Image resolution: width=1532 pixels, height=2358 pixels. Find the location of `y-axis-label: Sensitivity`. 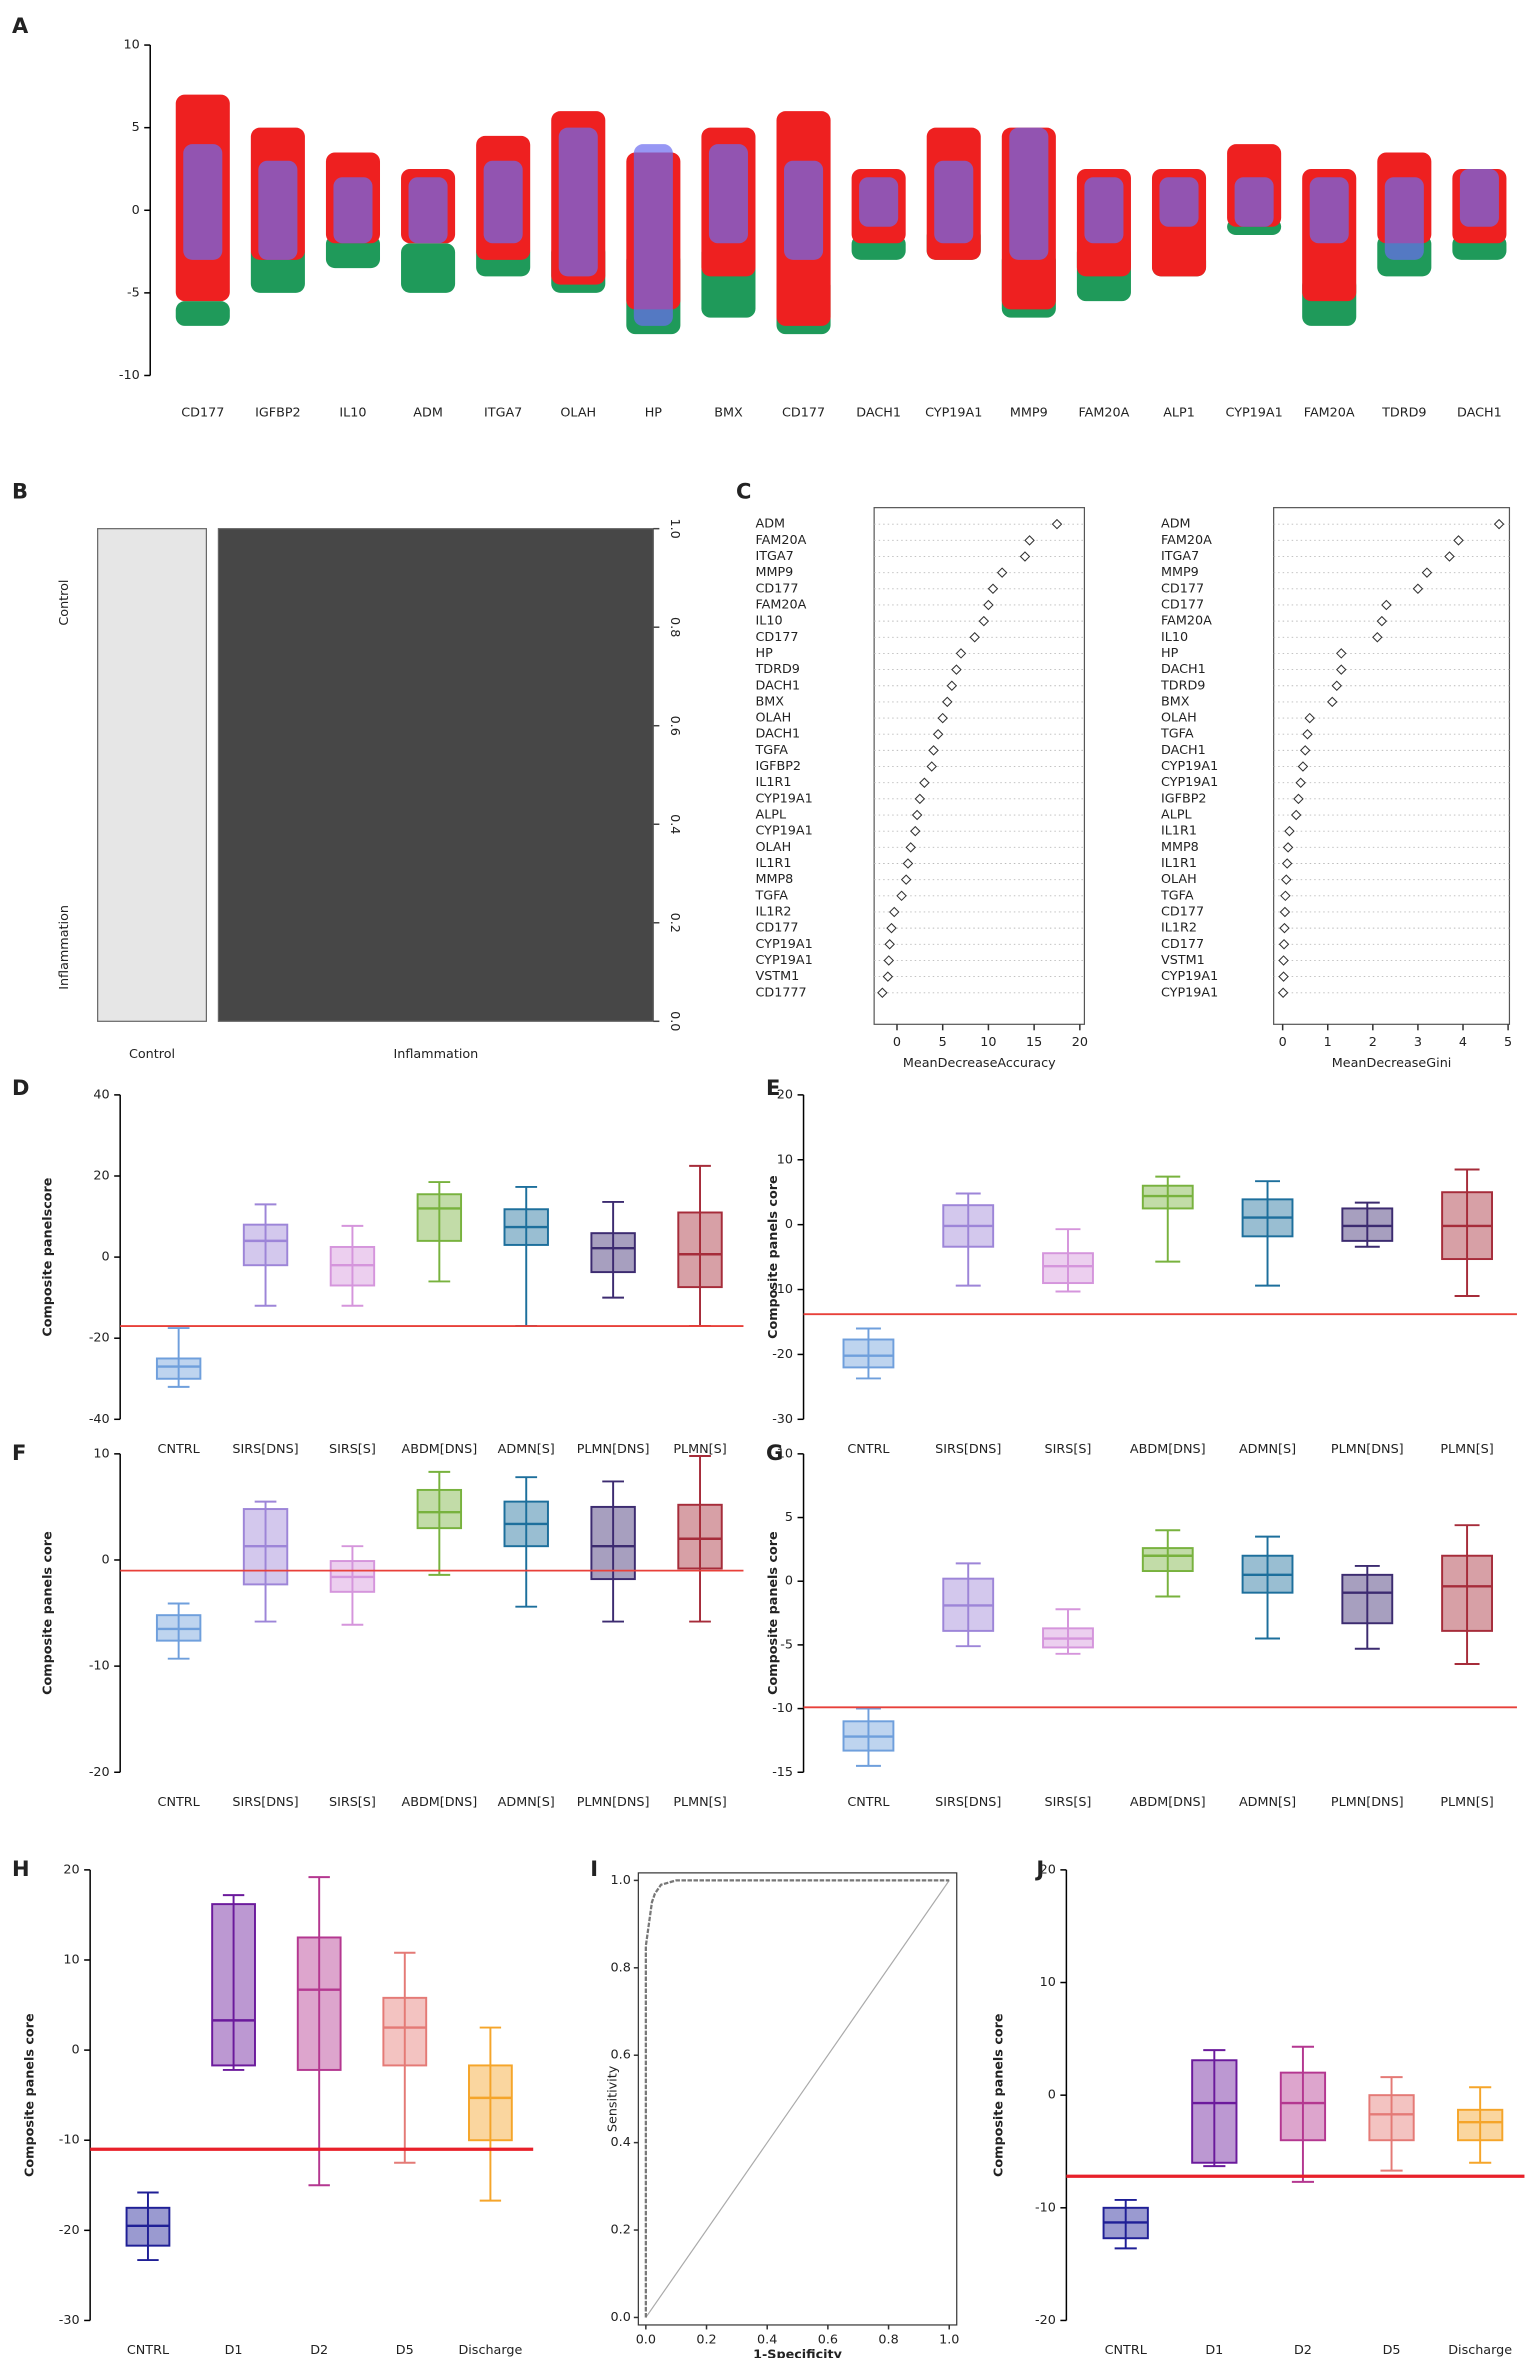

y-axis-label: Sensitivity is located at coordinates (612, 2098).